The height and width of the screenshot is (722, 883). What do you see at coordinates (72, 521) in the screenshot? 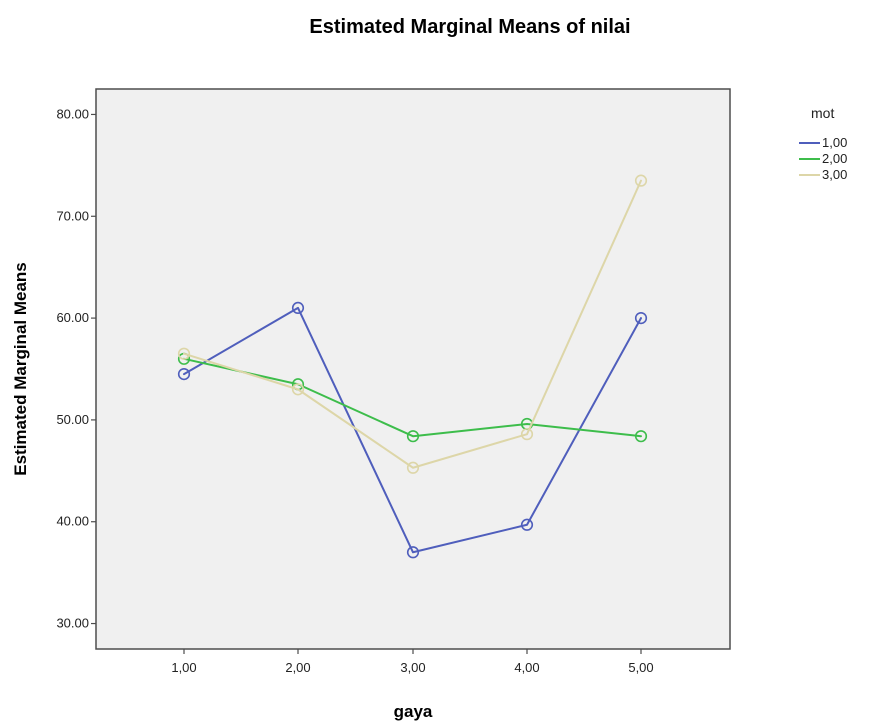
I see `y-tick-label: 40.00` at bounding box center [72, 521].